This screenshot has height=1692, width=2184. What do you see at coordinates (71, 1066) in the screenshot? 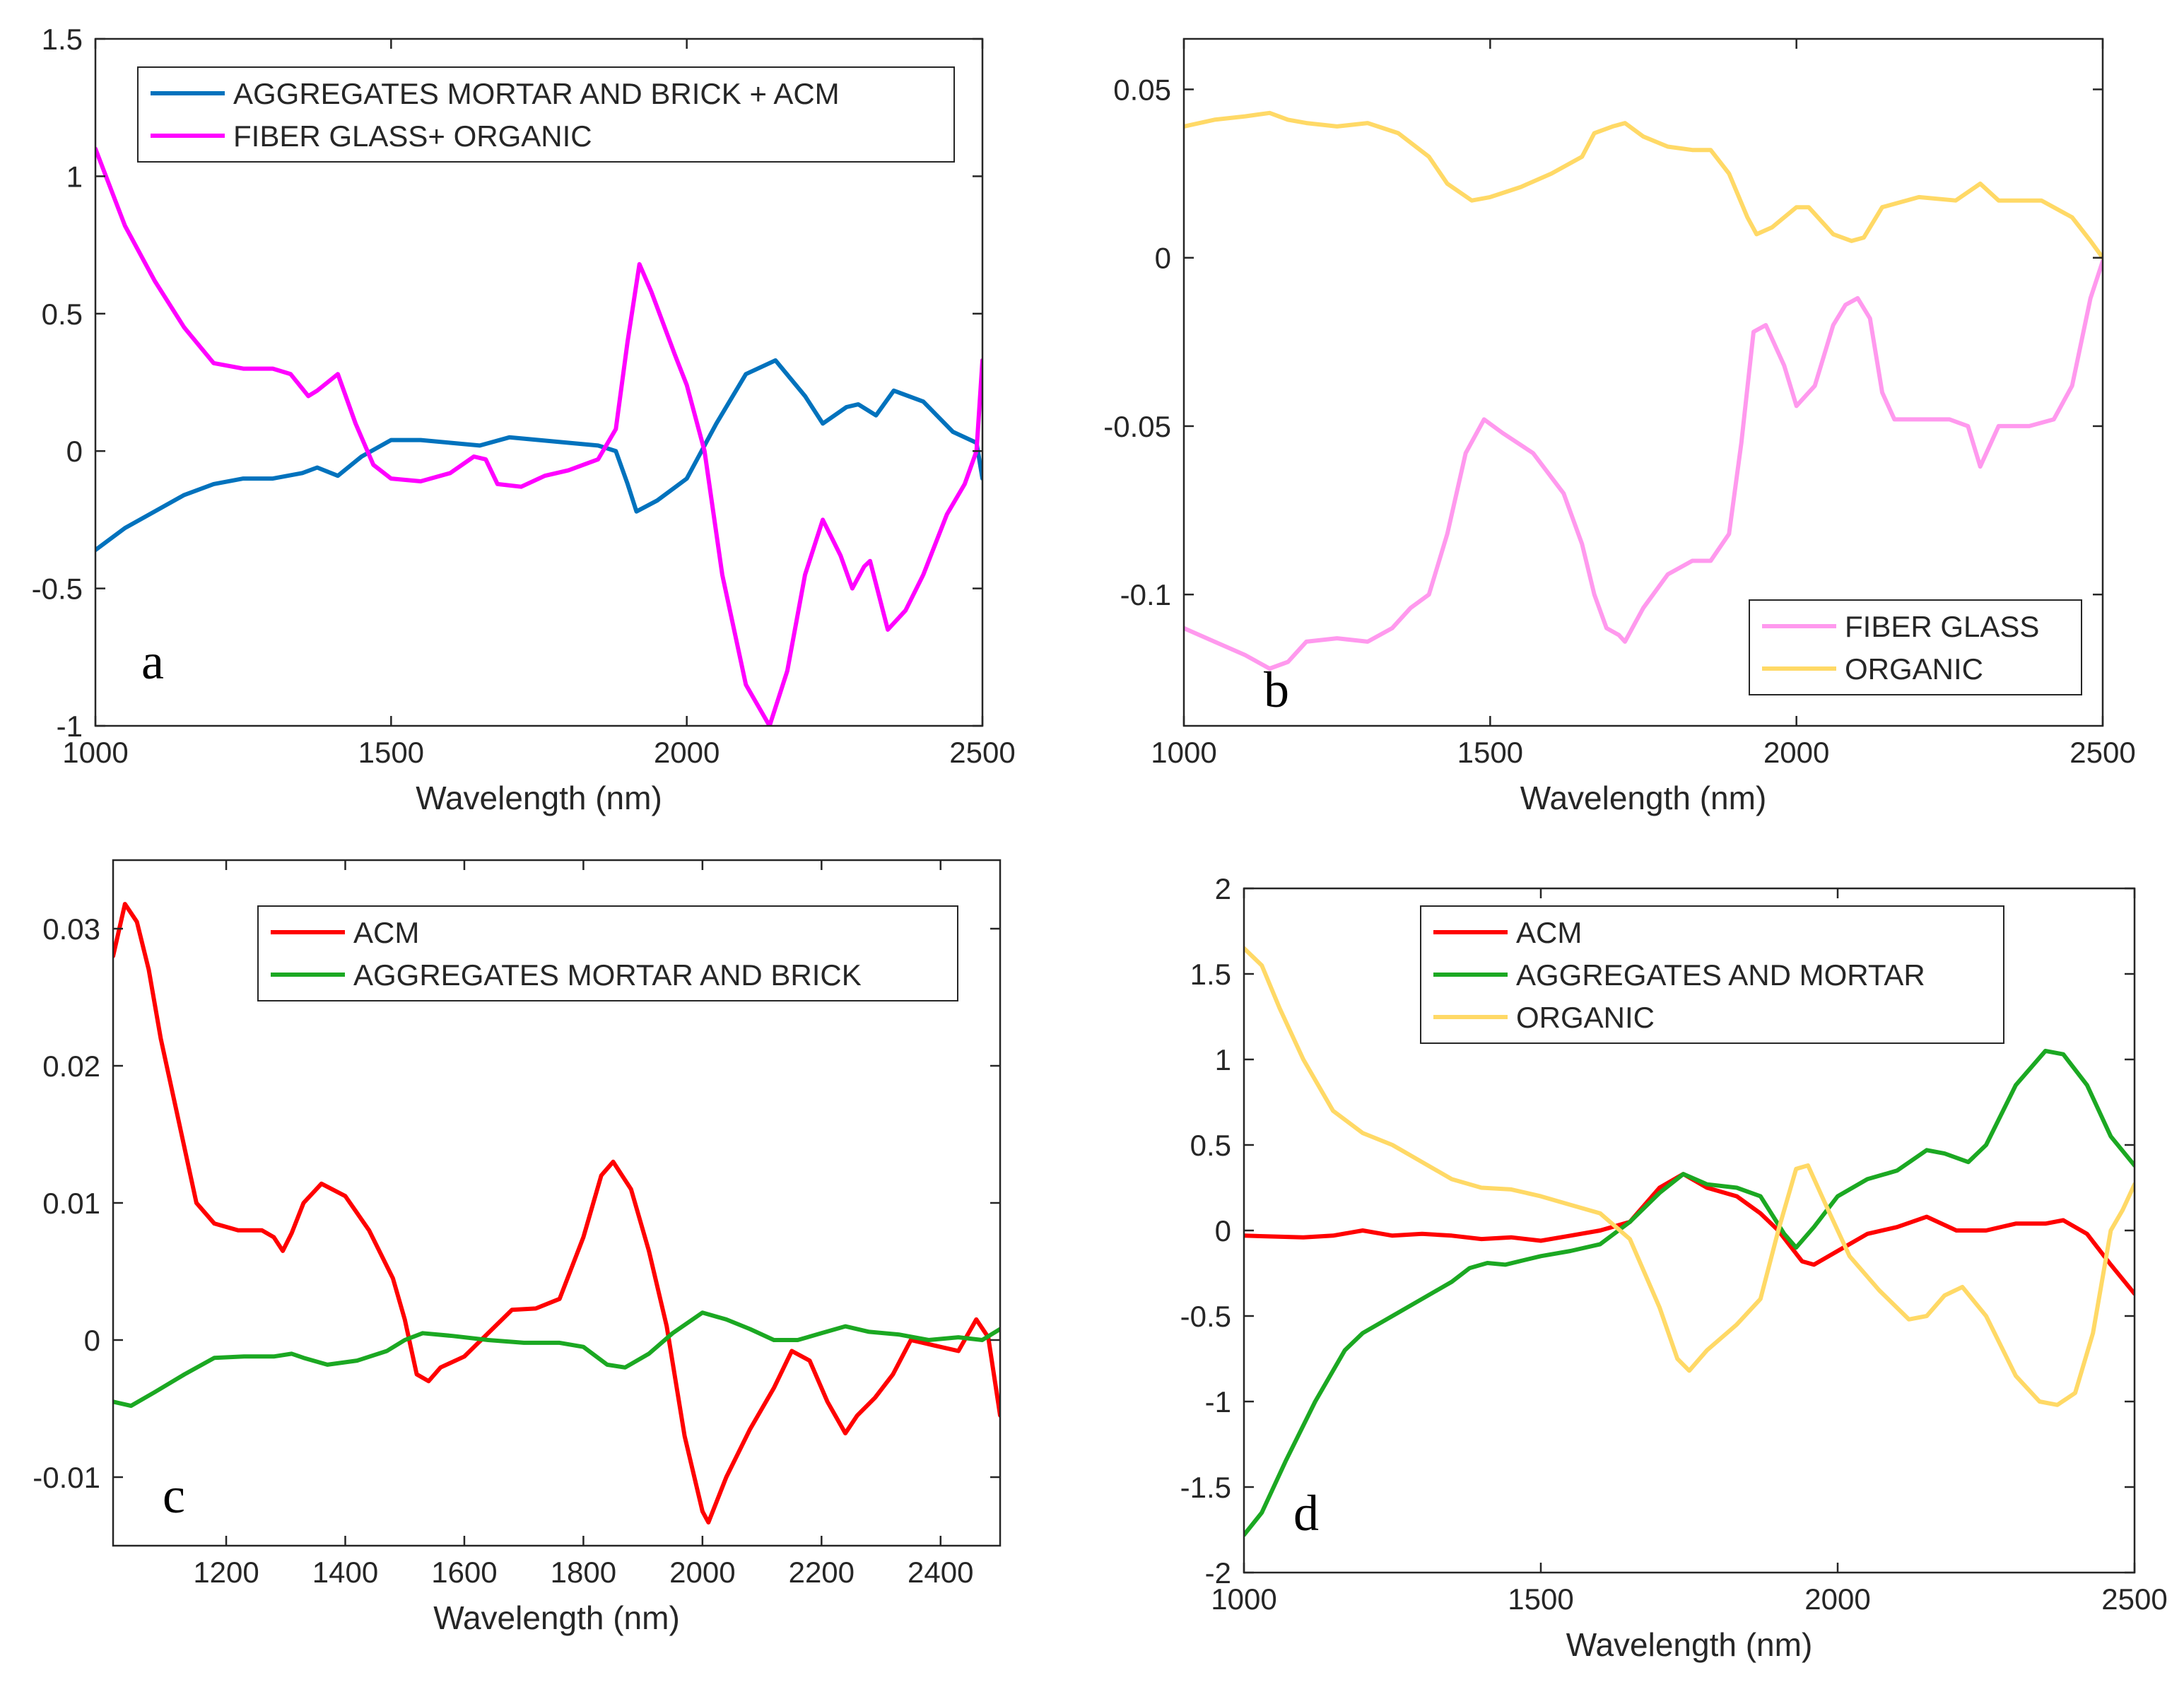
I see `y-tick-label: 0.02` at bounding box center [71, 1066].